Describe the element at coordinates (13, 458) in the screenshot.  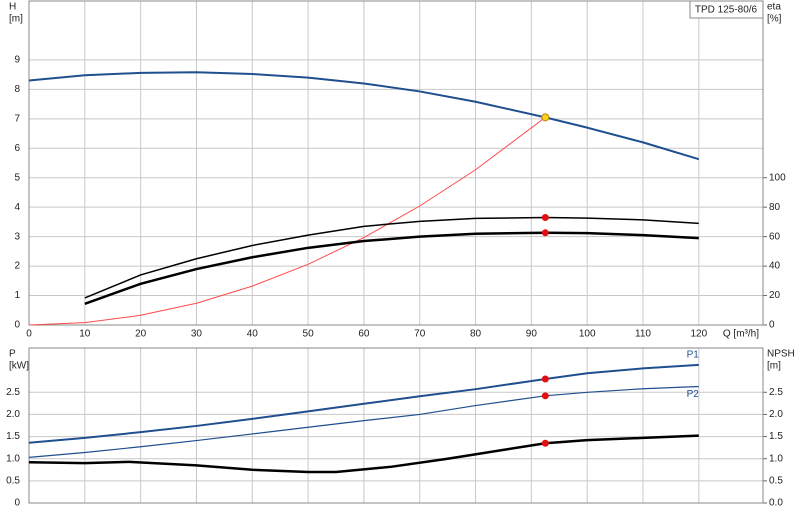
I see `y-tick-label: 1.0` at that location.